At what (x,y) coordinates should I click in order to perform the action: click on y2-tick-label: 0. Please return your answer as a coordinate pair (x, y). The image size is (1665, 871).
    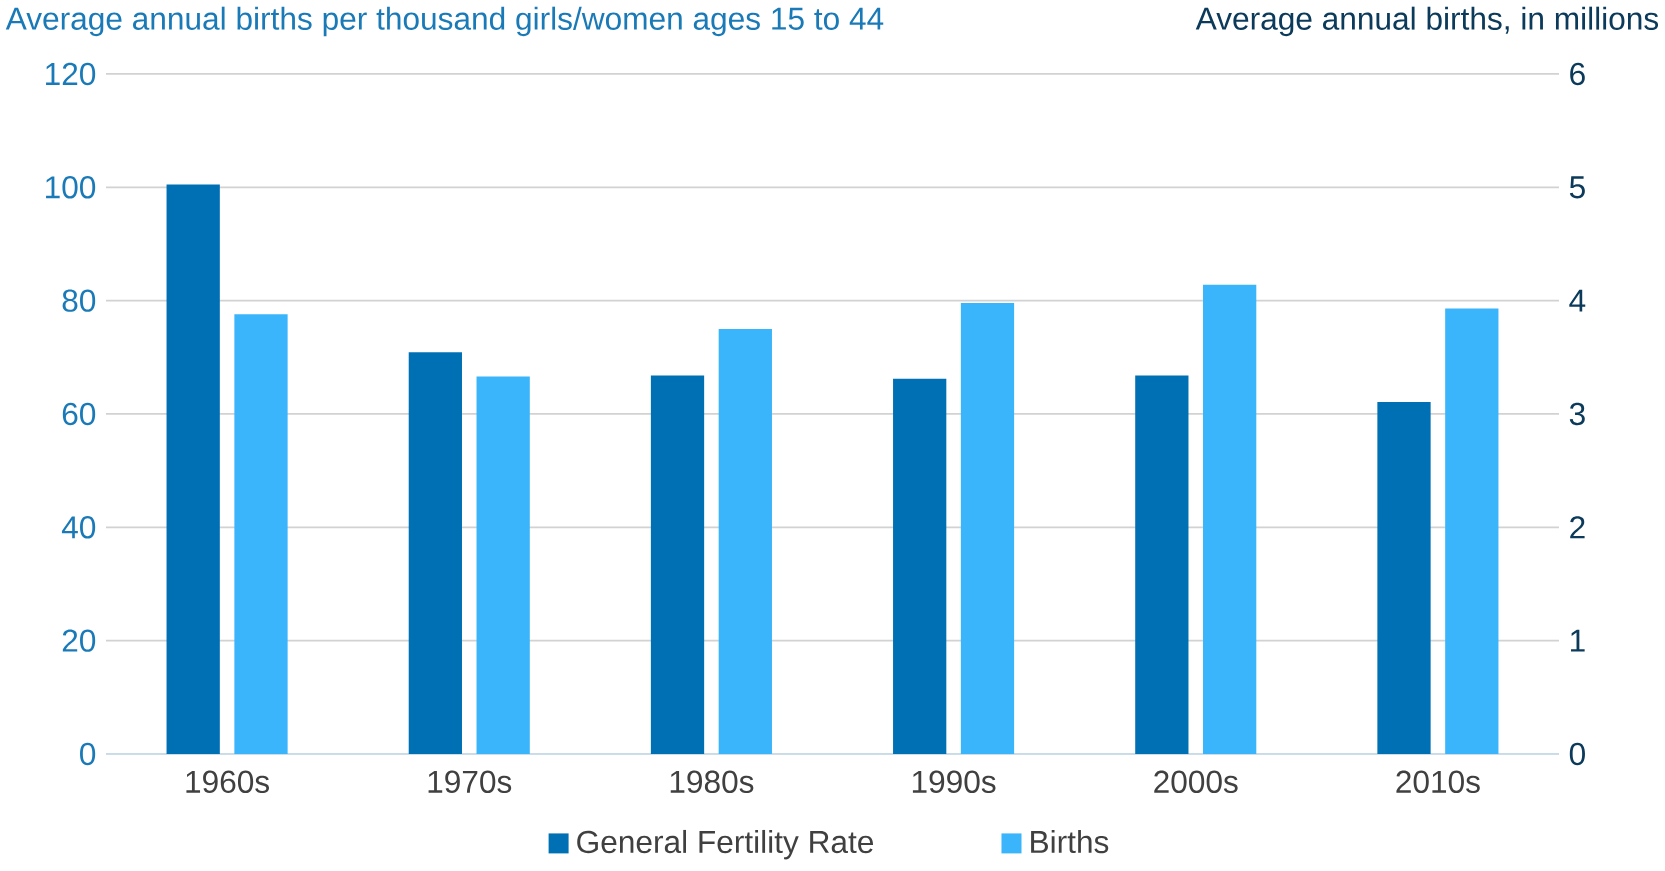
    Looking at the image, I should click on (1577, 754).